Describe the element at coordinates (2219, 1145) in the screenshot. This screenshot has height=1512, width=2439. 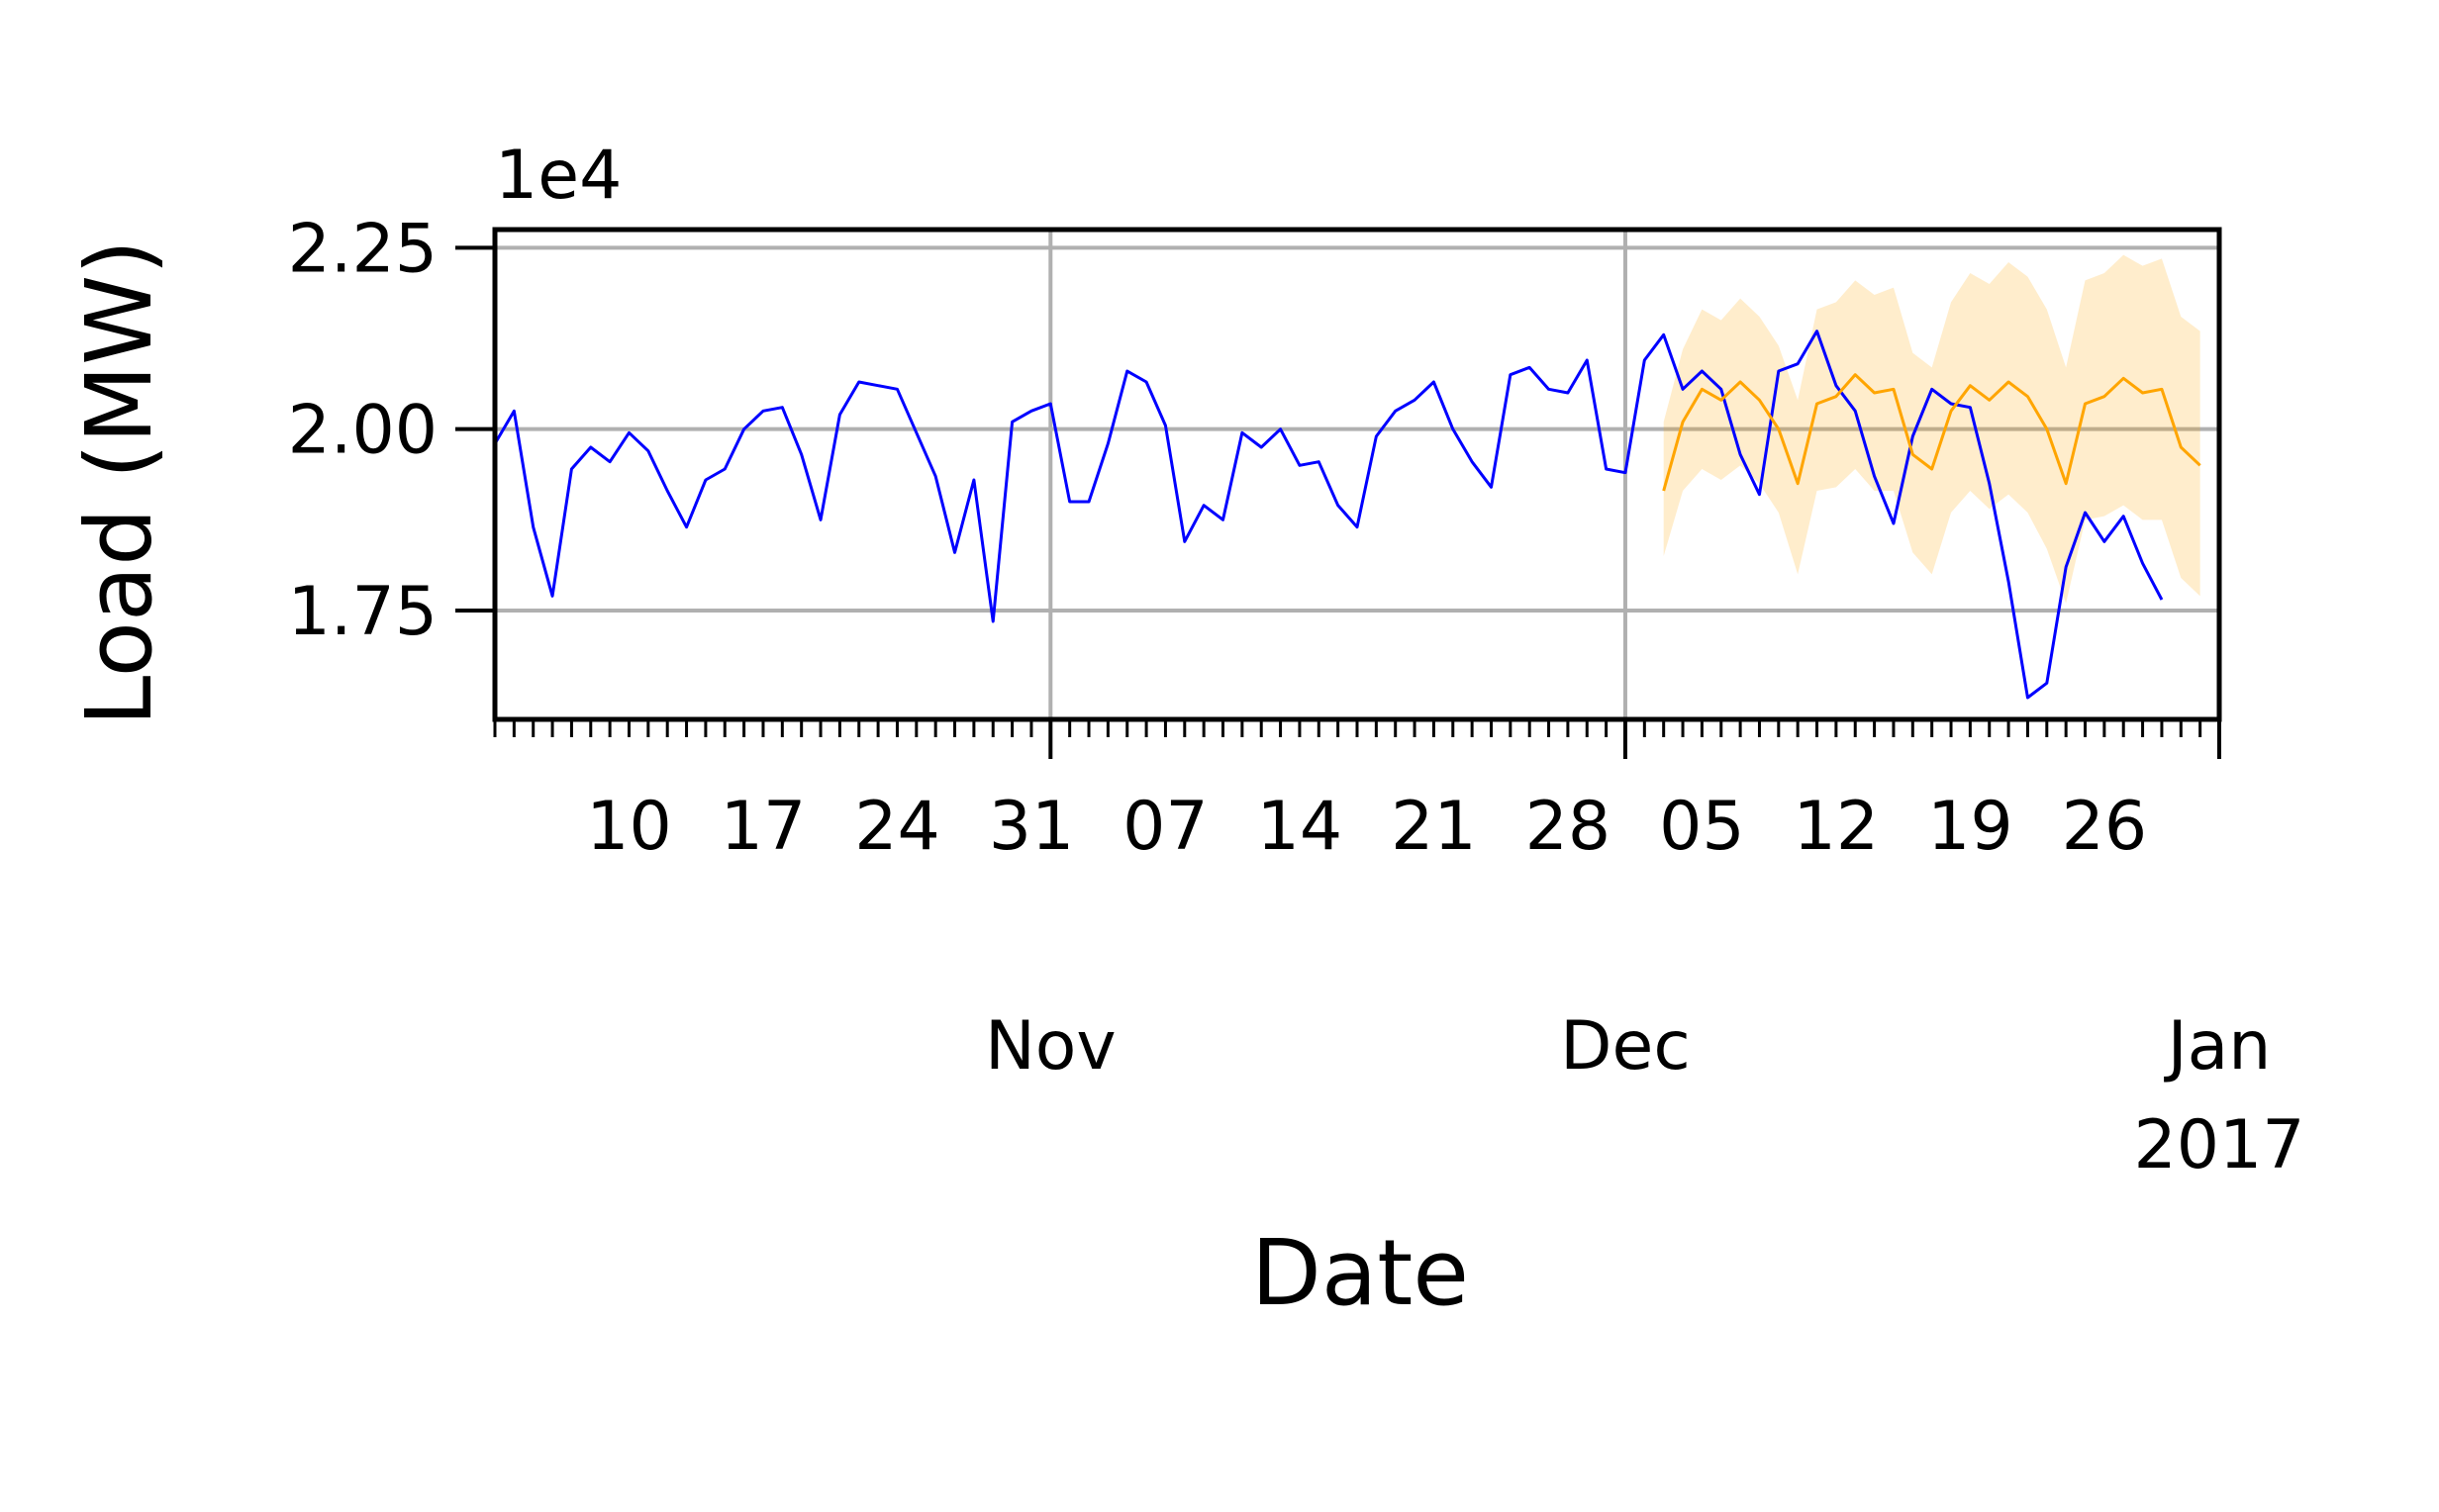
I see `x-month-label: 2017` at that location.